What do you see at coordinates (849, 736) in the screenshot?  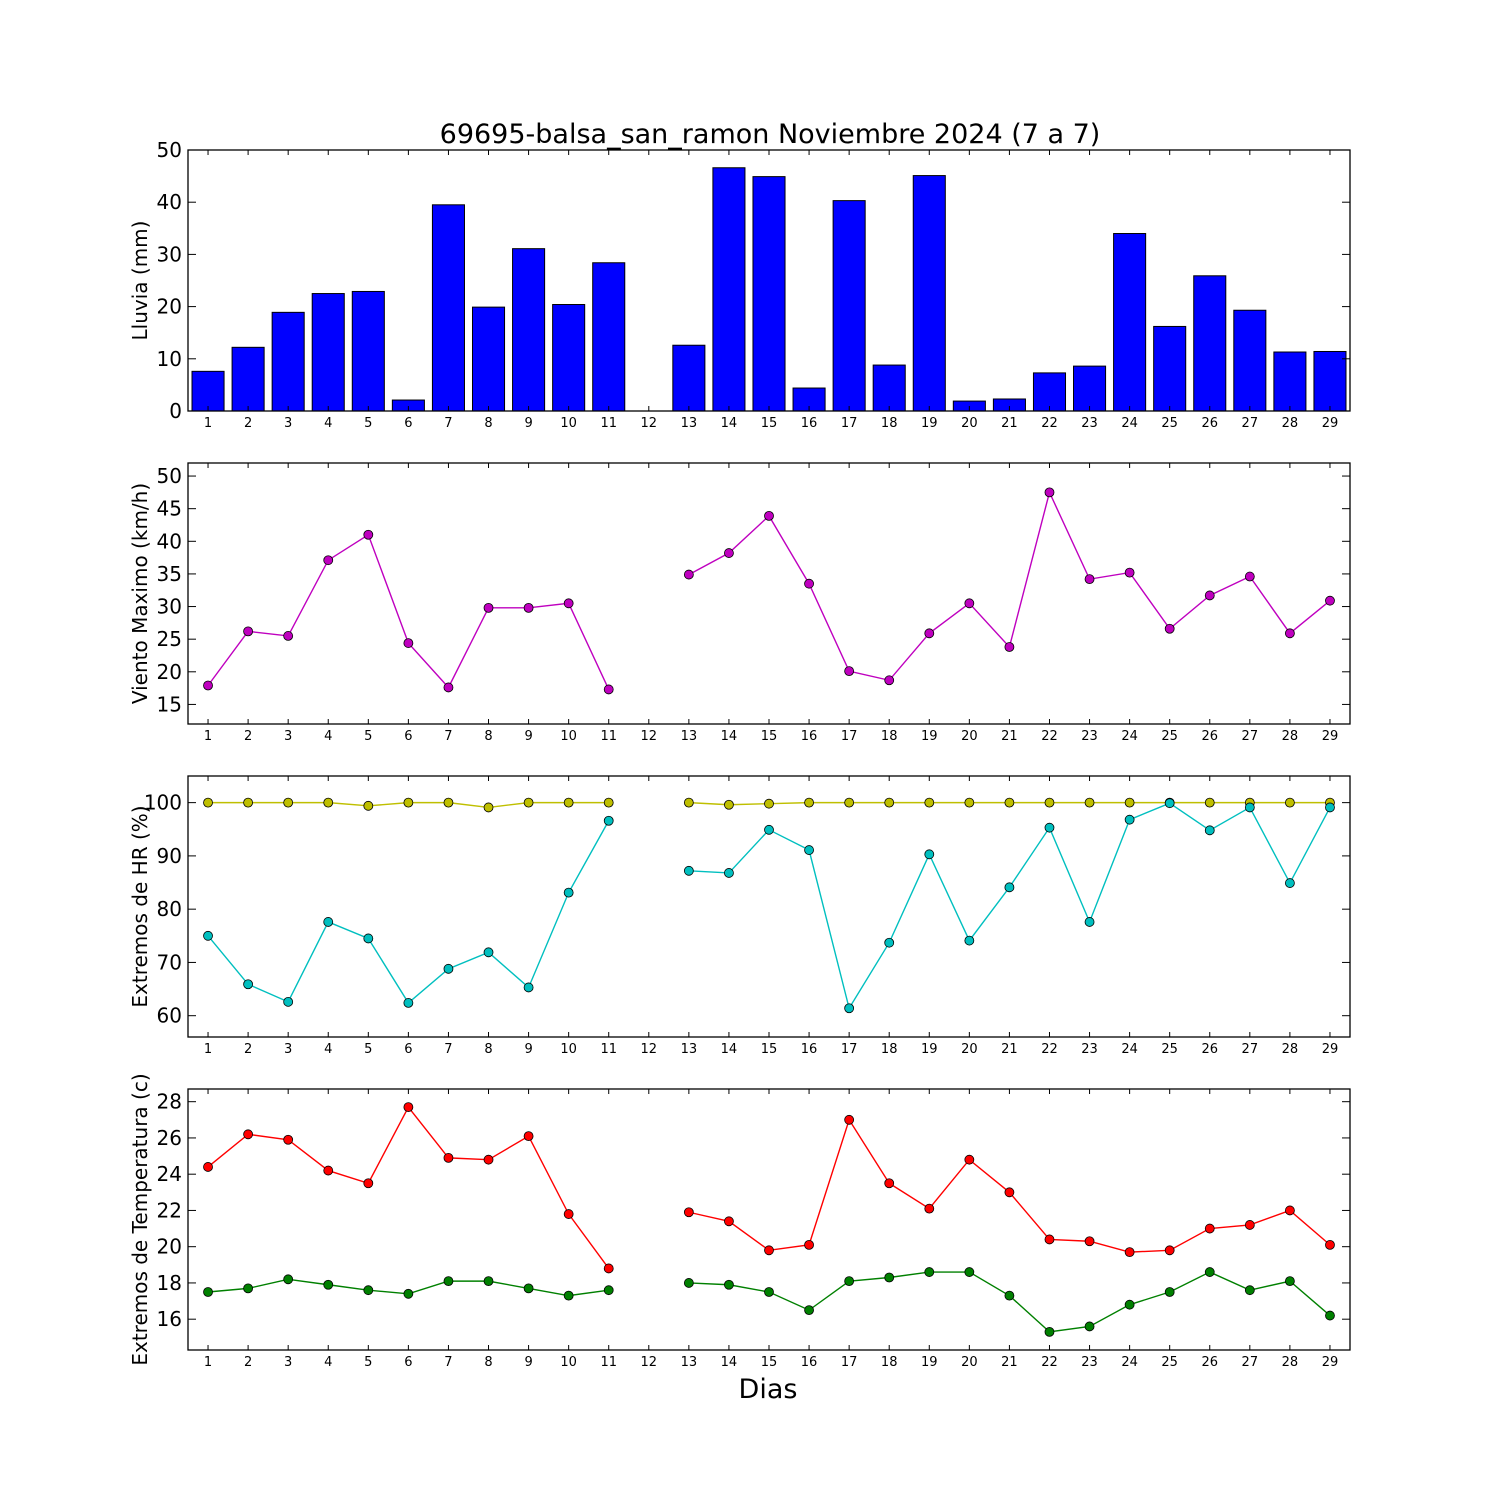 I see `x-tick-label: 17` at bounding box center [849, 736].